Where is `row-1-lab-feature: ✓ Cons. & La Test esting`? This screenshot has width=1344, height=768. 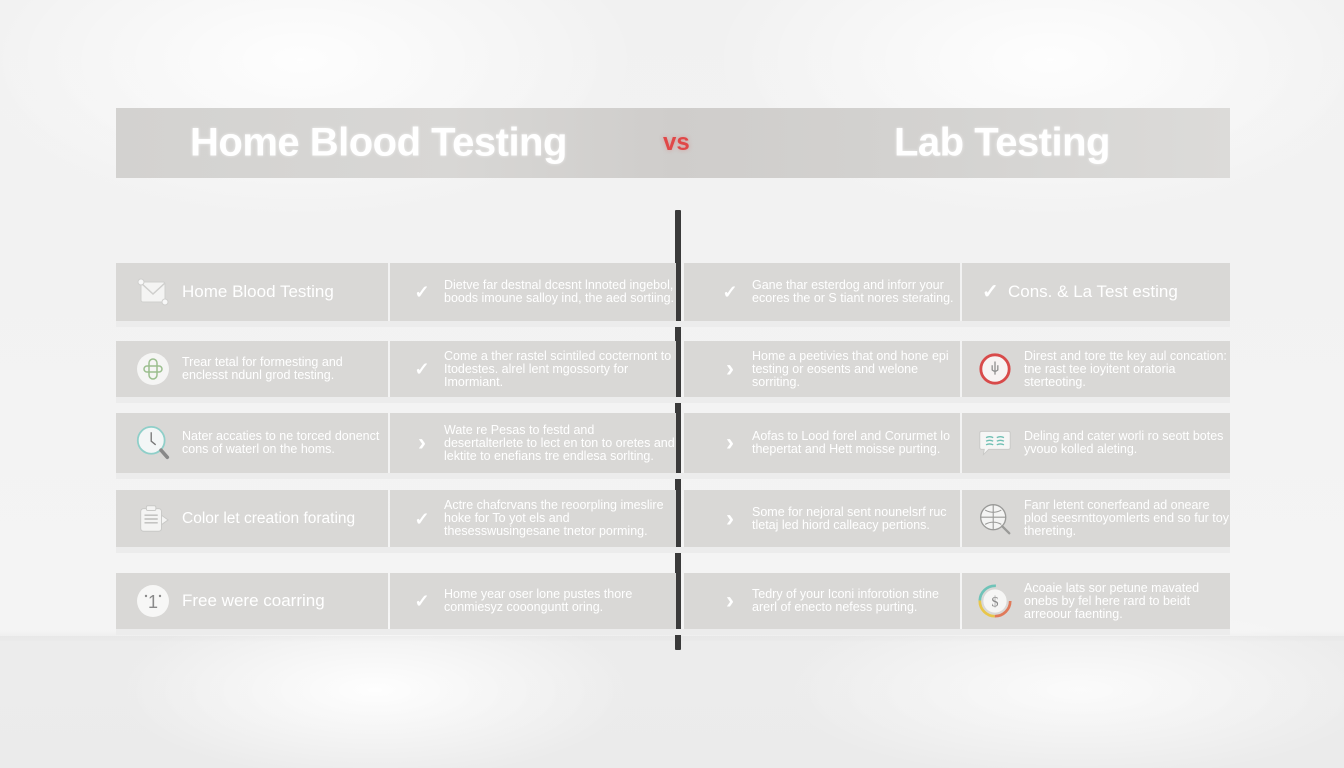 row-1-lab-feature: ✓ Cons. & La Test esting is located at coordinates (1096, 292).